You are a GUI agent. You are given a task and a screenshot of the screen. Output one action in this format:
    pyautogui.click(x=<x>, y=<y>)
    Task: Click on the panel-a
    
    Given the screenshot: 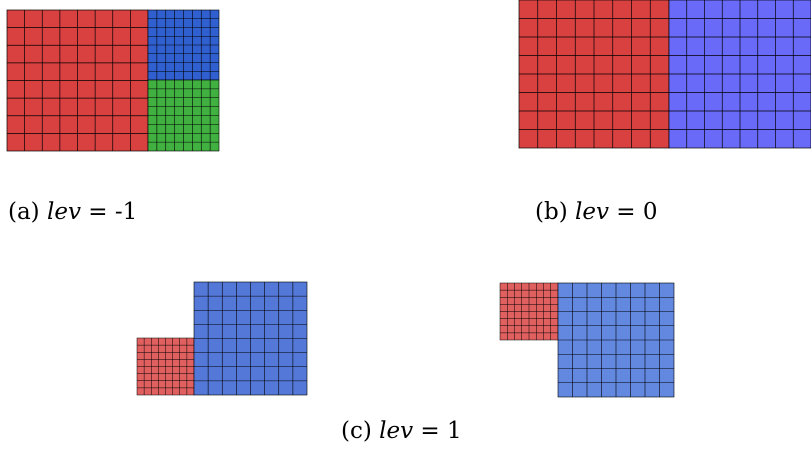 What is the action you would take?
    pyautogui.click(x=113, y=80)
    